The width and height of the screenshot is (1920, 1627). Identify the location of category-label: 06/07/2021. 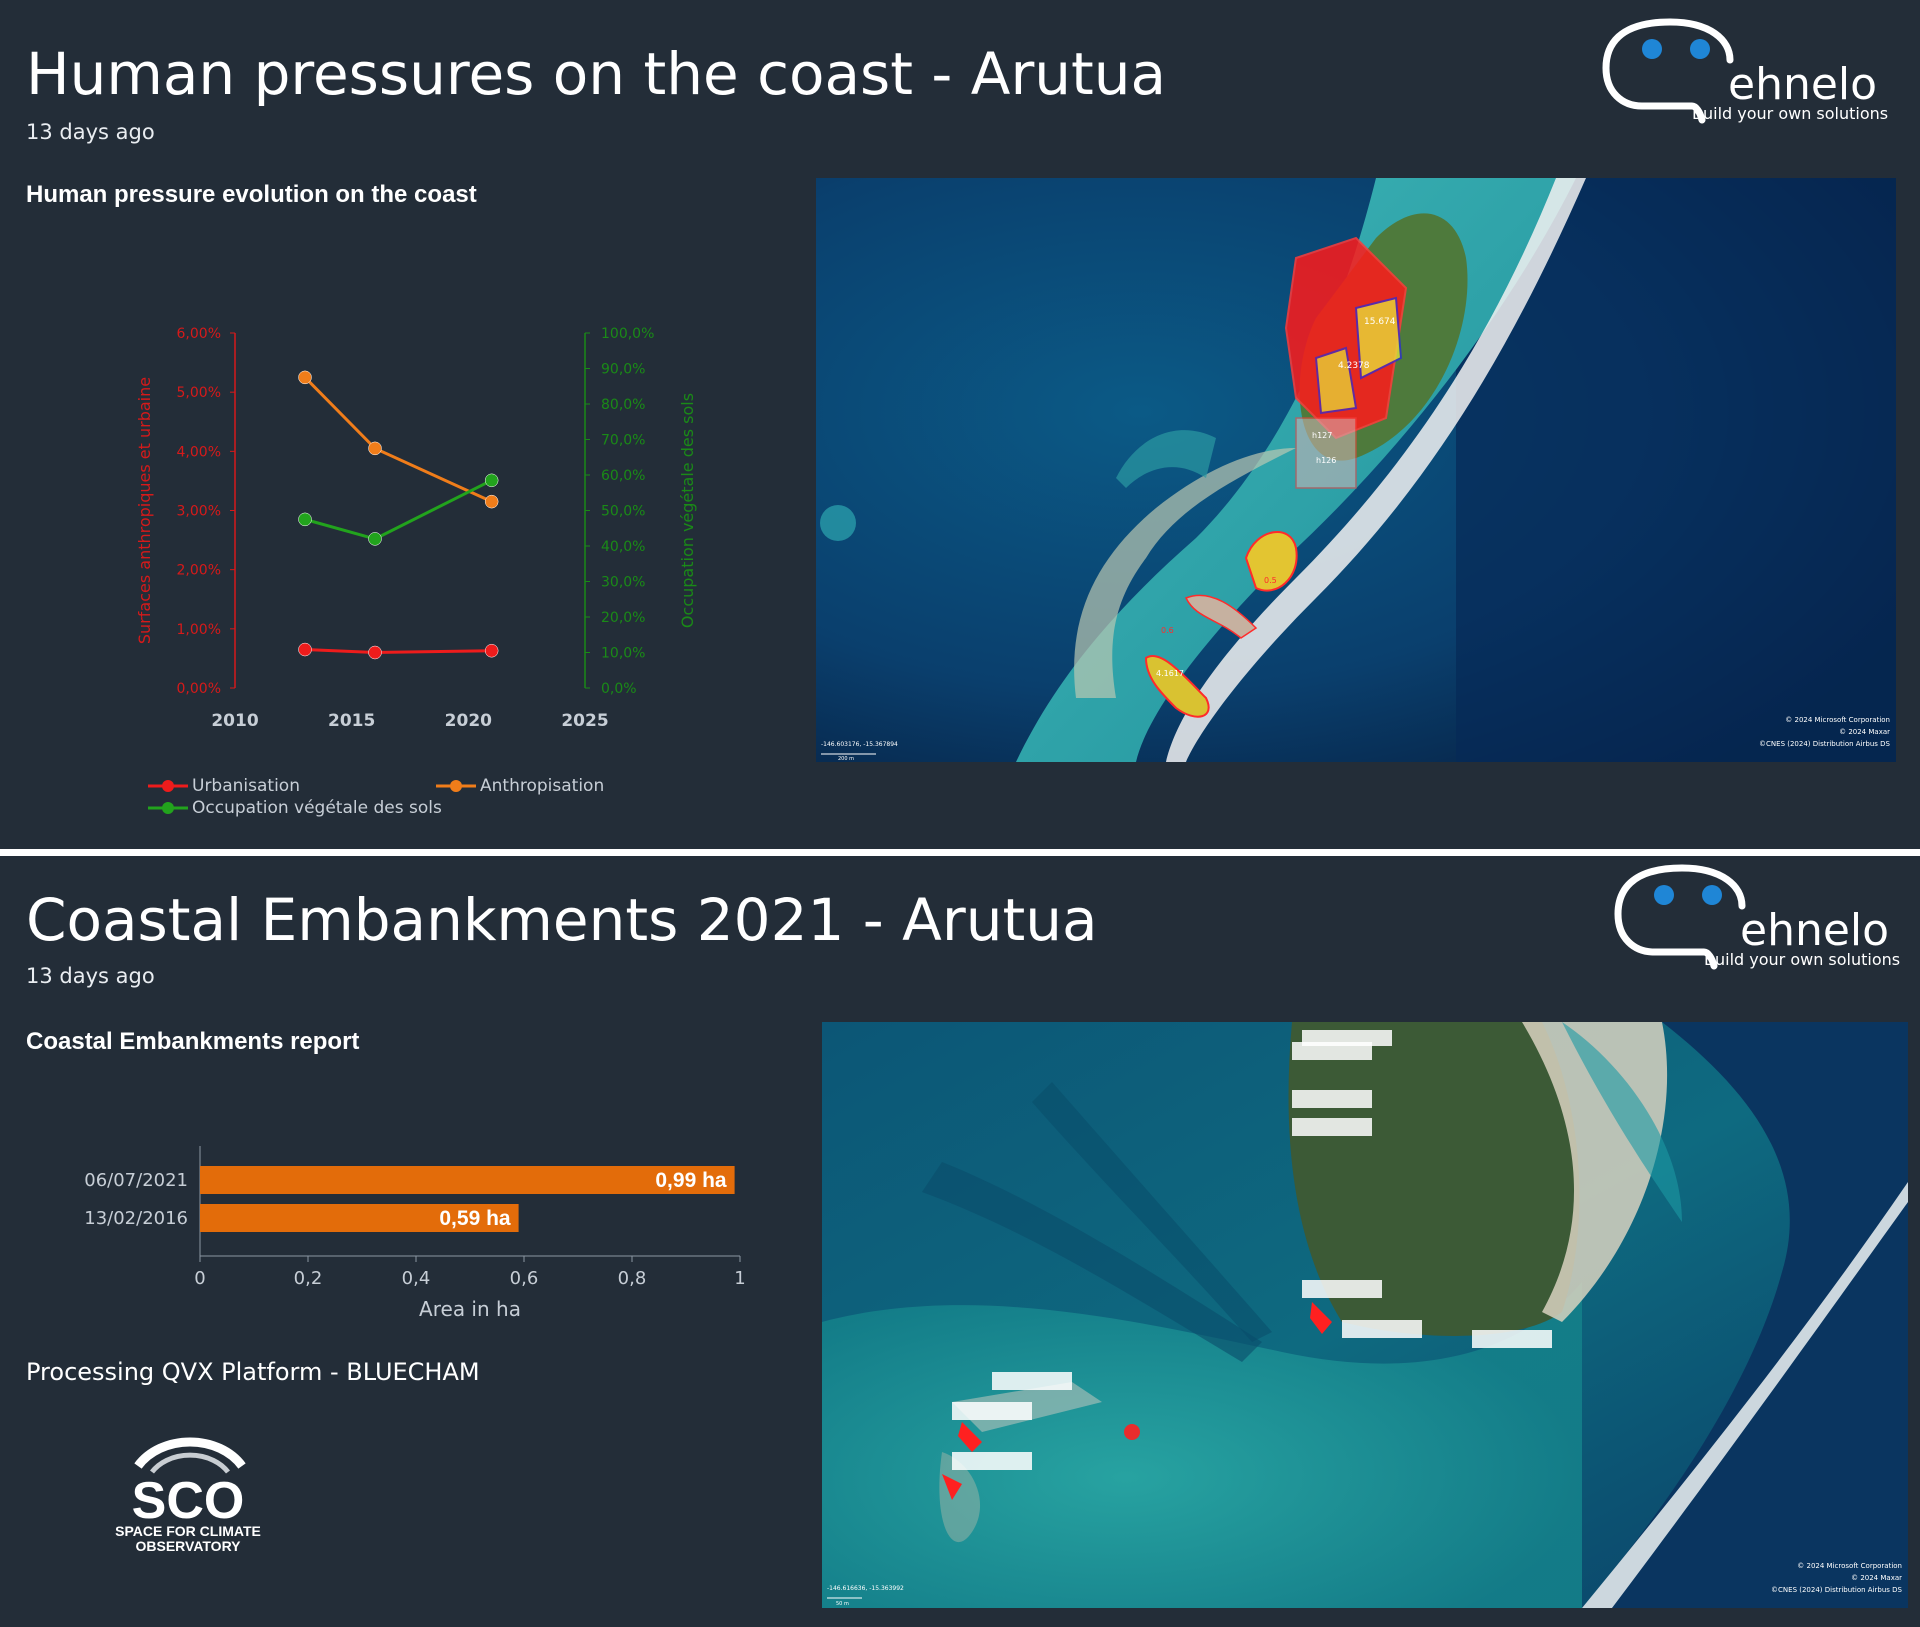
(136, 1180).